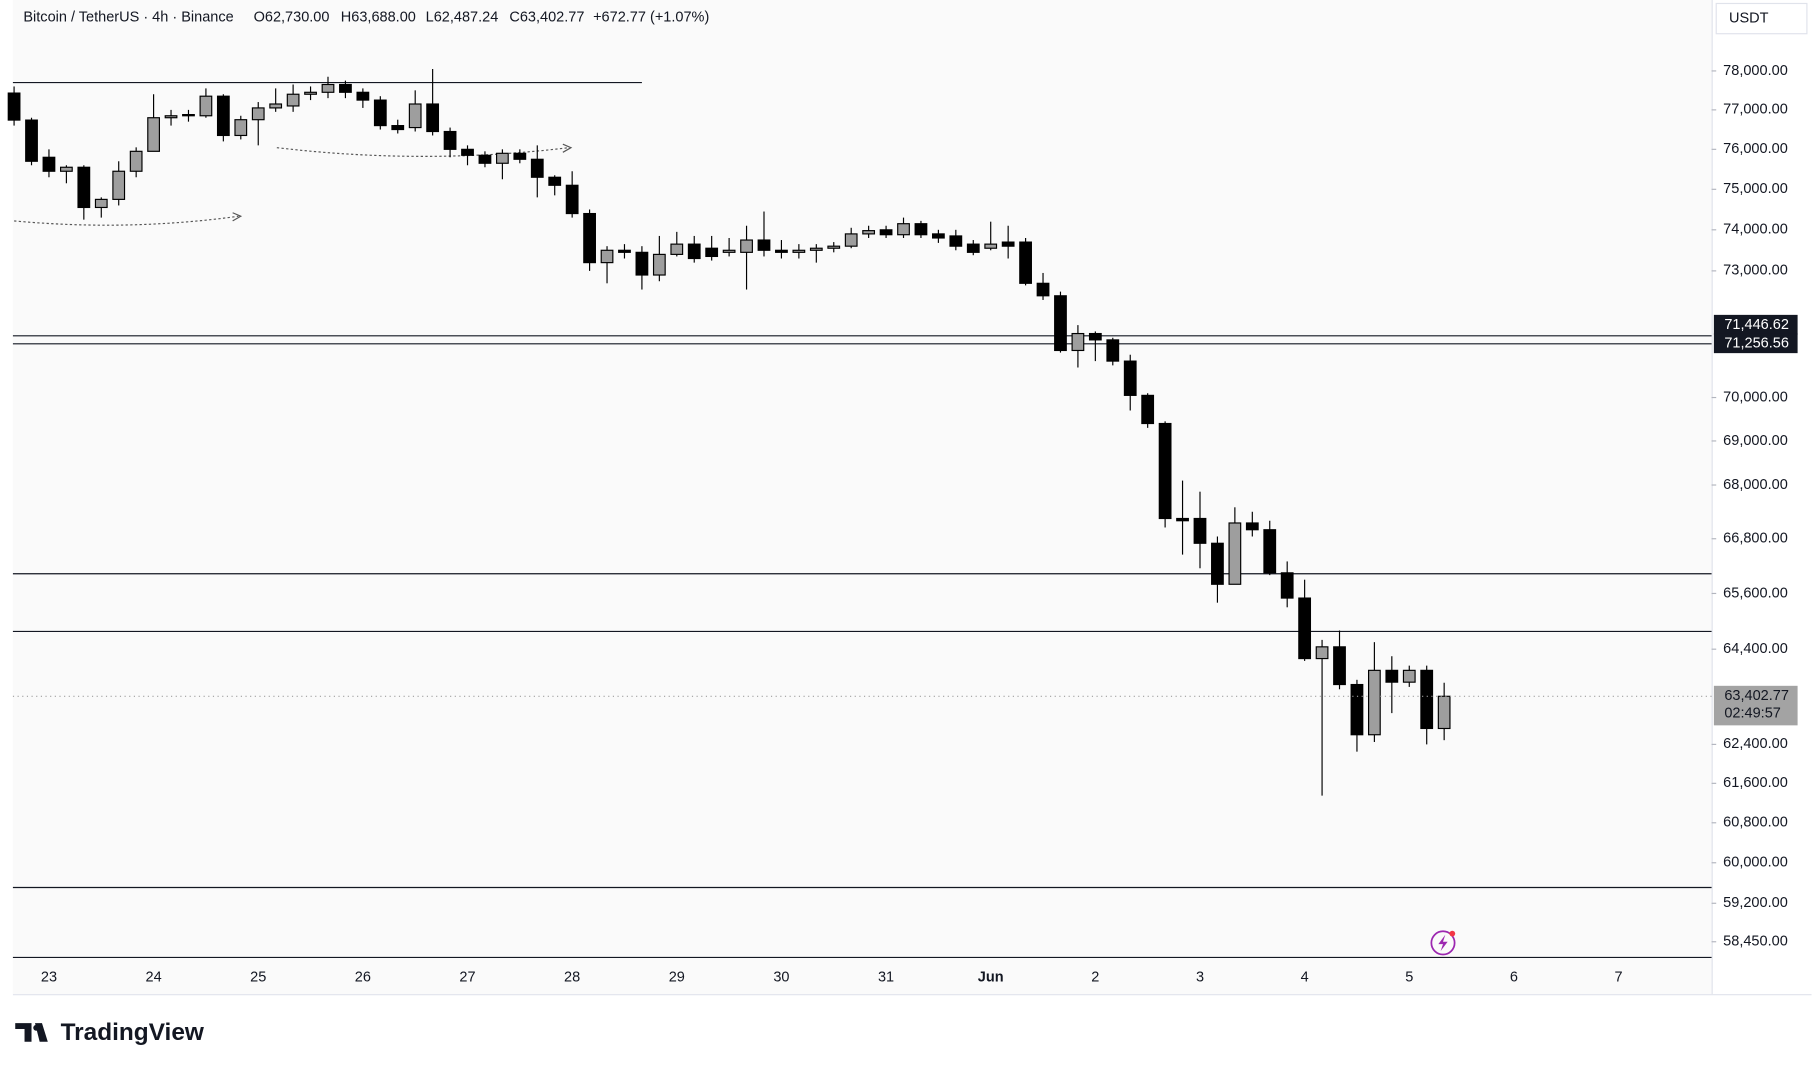 This screenshot has height=1065, width=1814. Describe the element at coordinates (1756, 325) in the screenshot. I see `price-tag-label: 71,446.62` at that location.